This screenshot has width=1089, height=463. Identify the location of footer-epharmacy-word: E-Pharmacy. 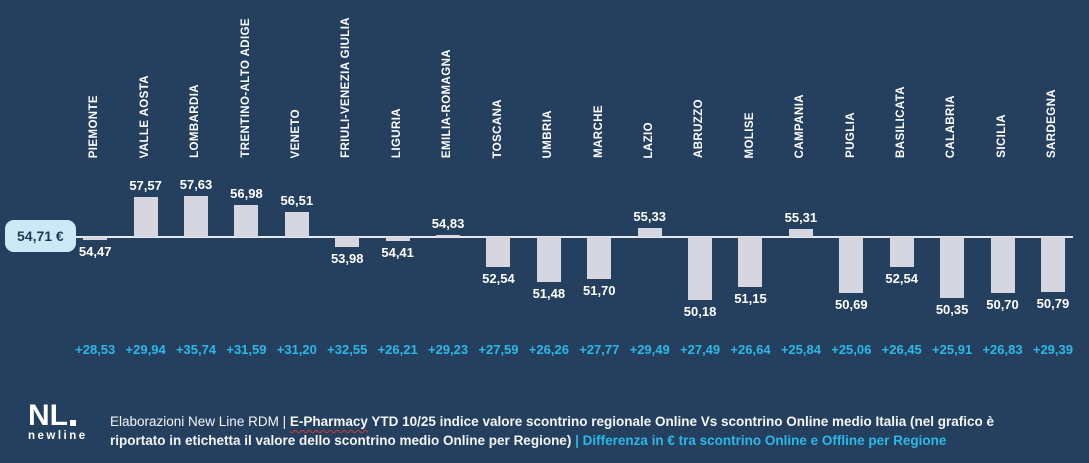
(328, 421).